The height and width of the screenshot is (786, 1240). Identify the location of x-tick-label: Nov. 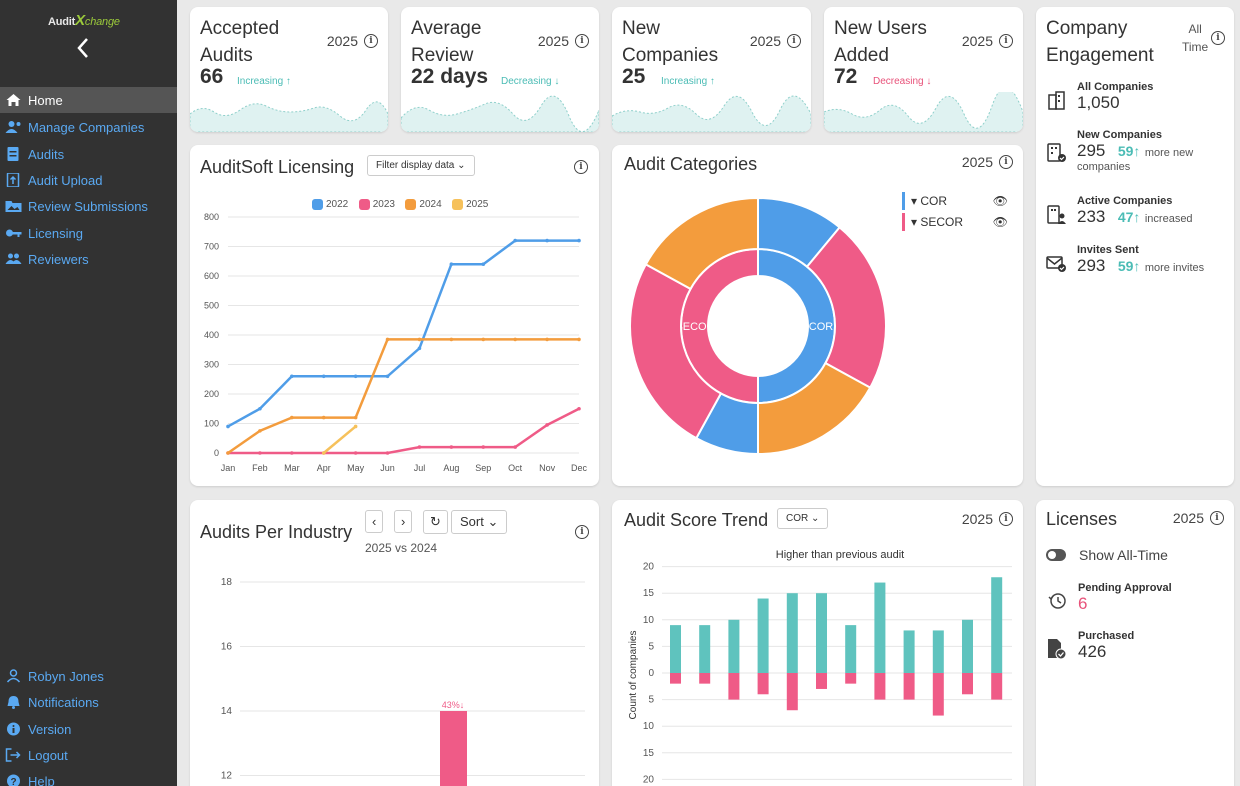
(547, 468).